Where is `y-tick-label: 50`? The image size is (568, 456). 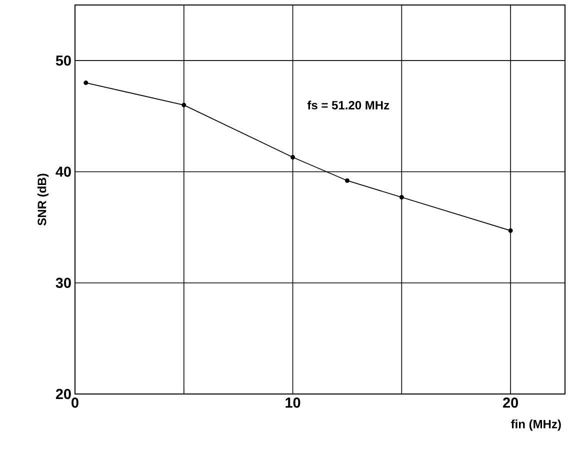
y-tick-label: 50 is located at coordinates (63, 60).